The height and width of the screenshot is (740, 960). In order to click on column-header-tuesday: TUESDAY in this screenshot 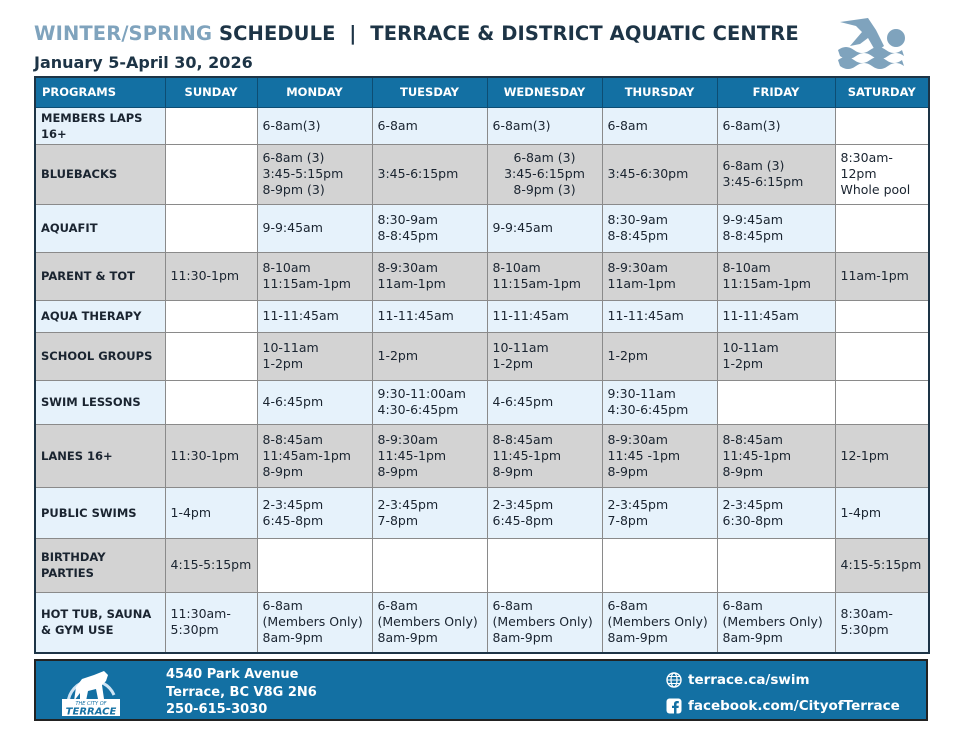, I will do `click(429, 92)`.